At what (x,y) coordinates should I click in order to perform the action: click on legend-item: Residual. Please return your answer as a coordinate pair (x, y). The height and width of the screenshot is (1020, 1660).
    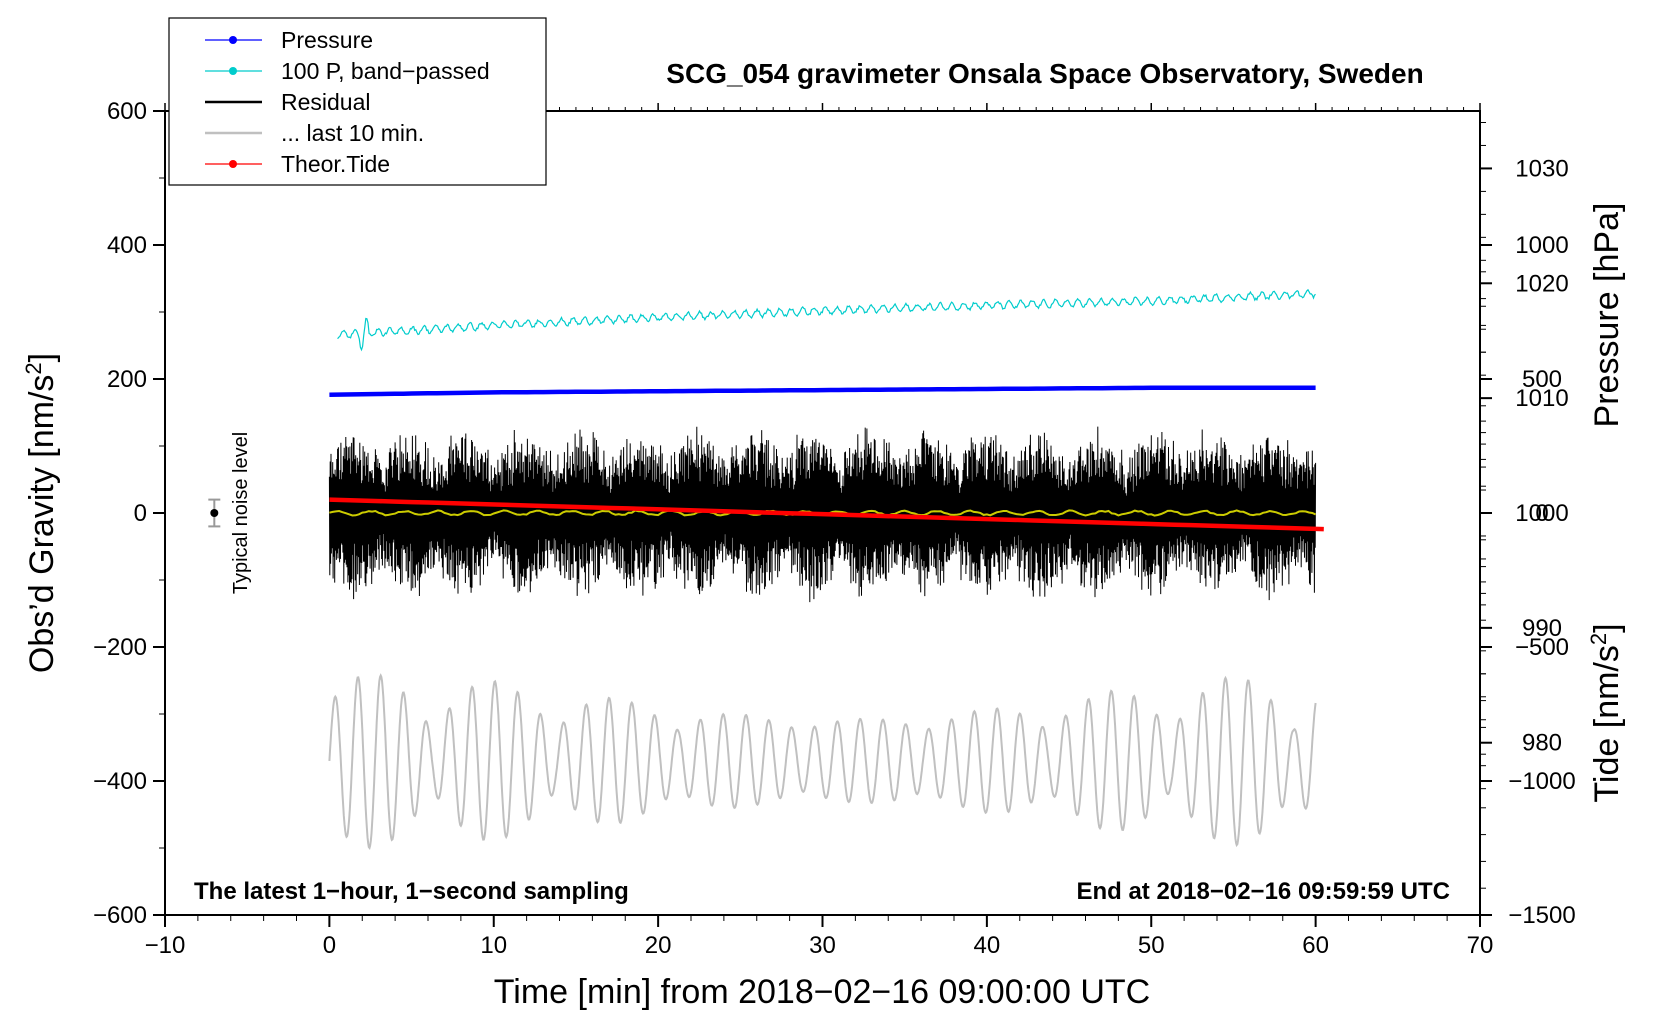
    Looking at the image, I should click on (288, 102).